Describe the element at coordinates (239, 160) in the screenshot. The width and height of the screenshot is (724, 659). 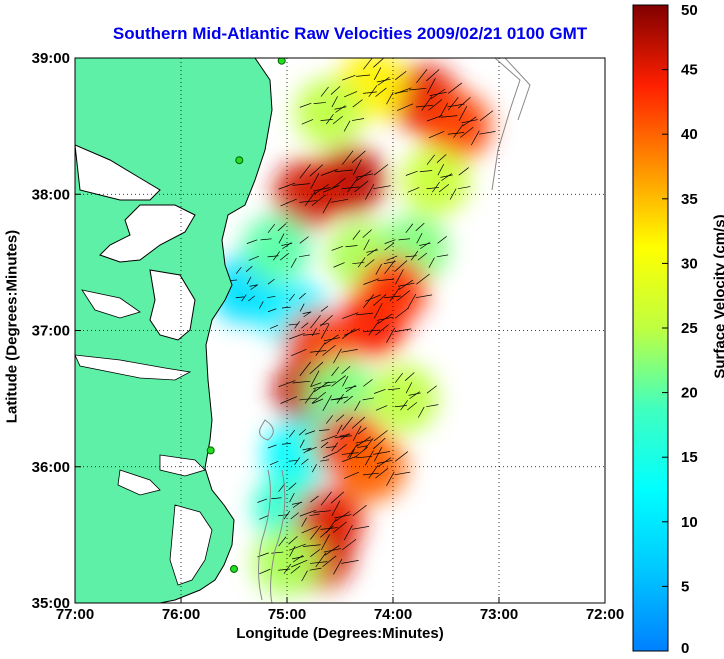
I see `radar-site-marker` at that location.